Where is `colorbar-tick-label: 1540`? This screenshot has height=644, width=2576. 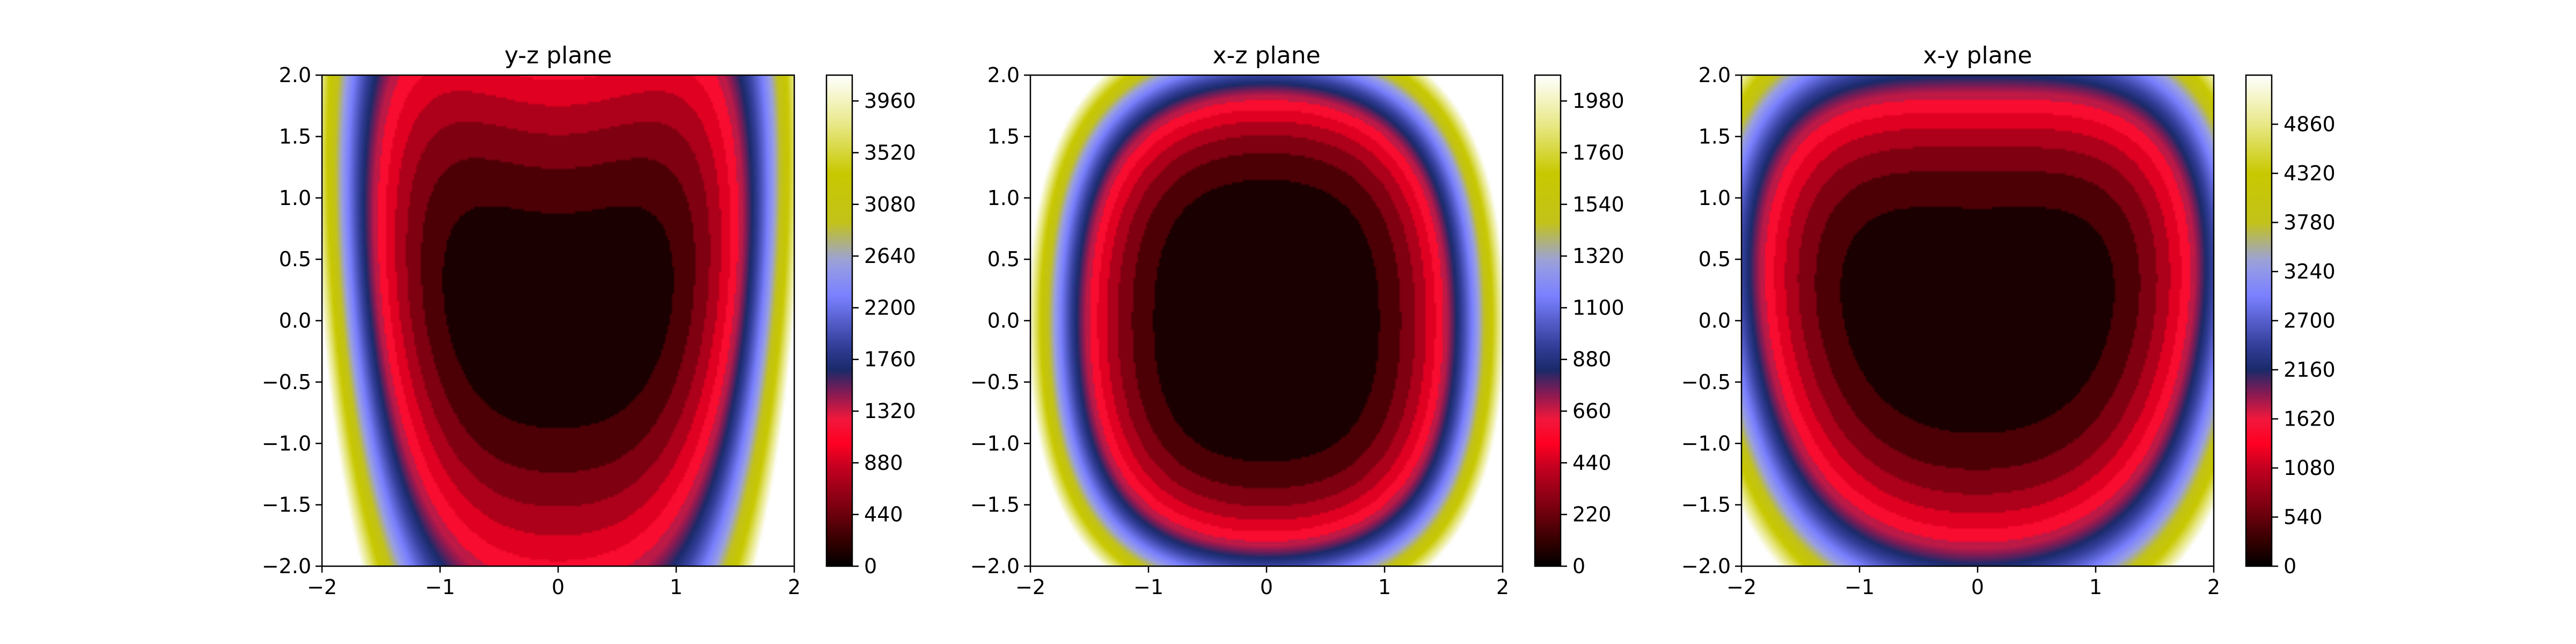 colorbar-tick-label: 1540 is located at coordinates (1598, 204).